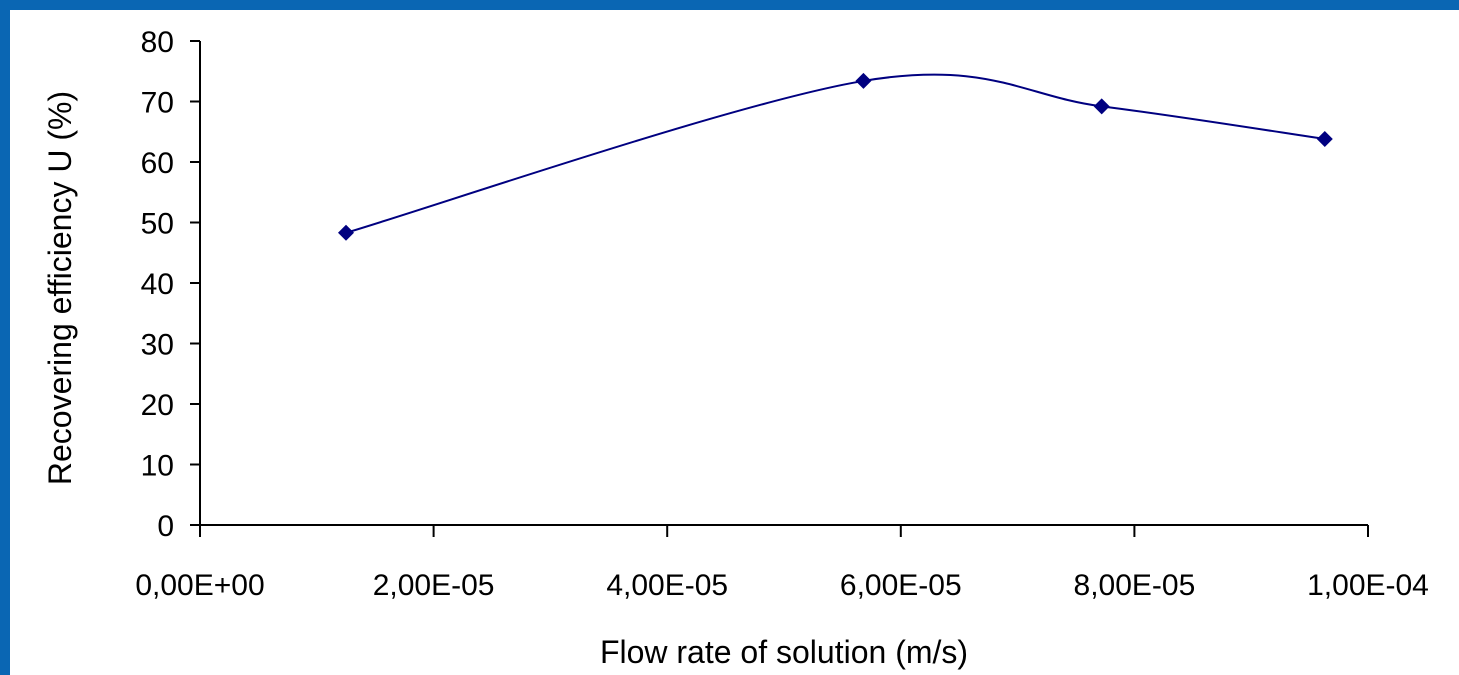 This screenshot has height=675, width=1459. I want to click on y-tick-label: 0, so click(165, 526).